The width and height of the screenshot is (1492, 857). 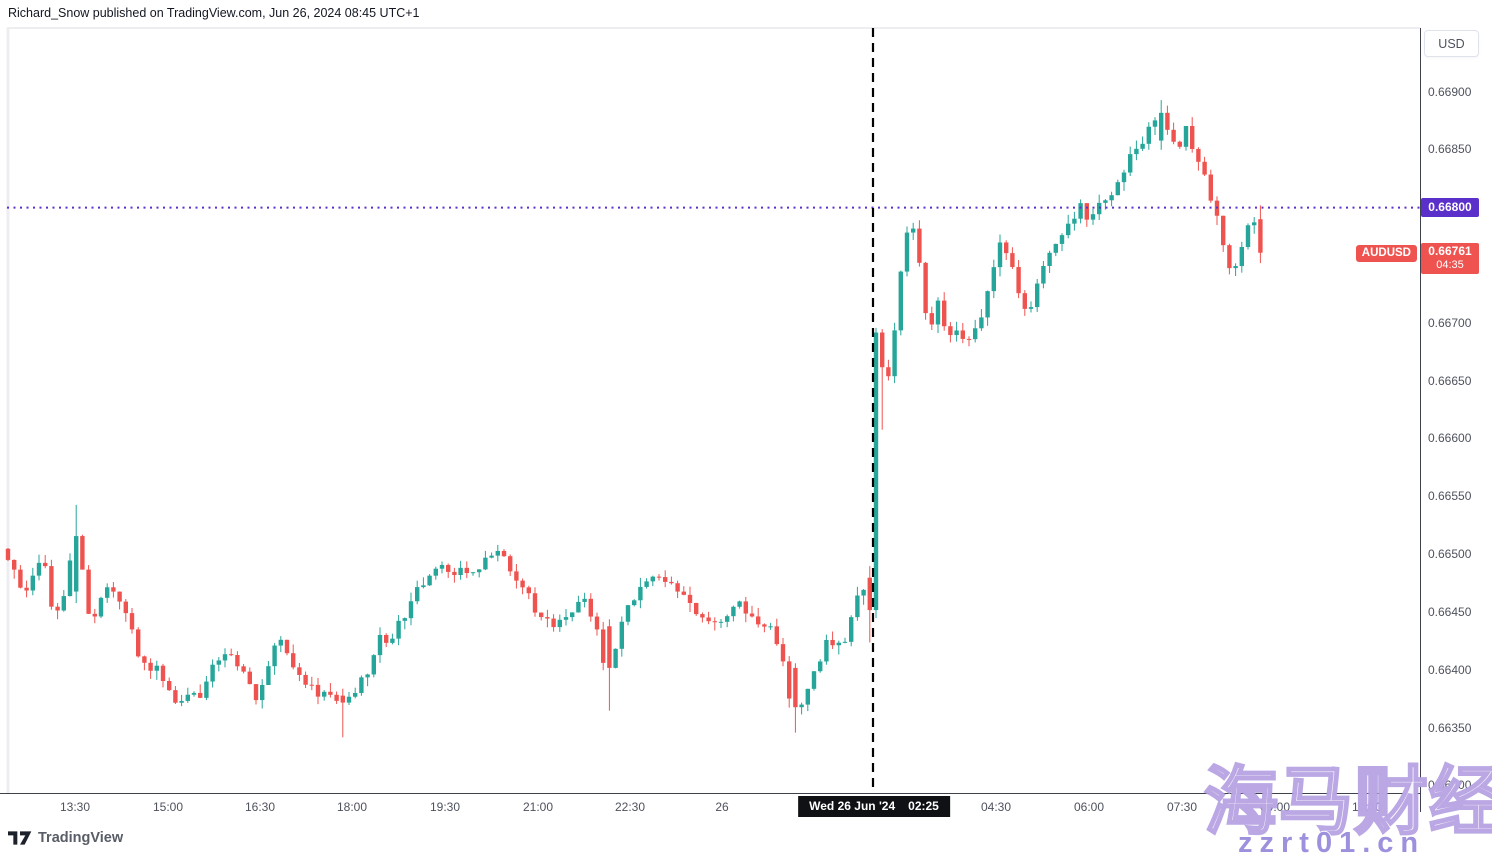 What do you see at coordinates (1451, 43) in the screenshot?
I see `currency-usd-button: USD` at bounding box center [1451, 43].